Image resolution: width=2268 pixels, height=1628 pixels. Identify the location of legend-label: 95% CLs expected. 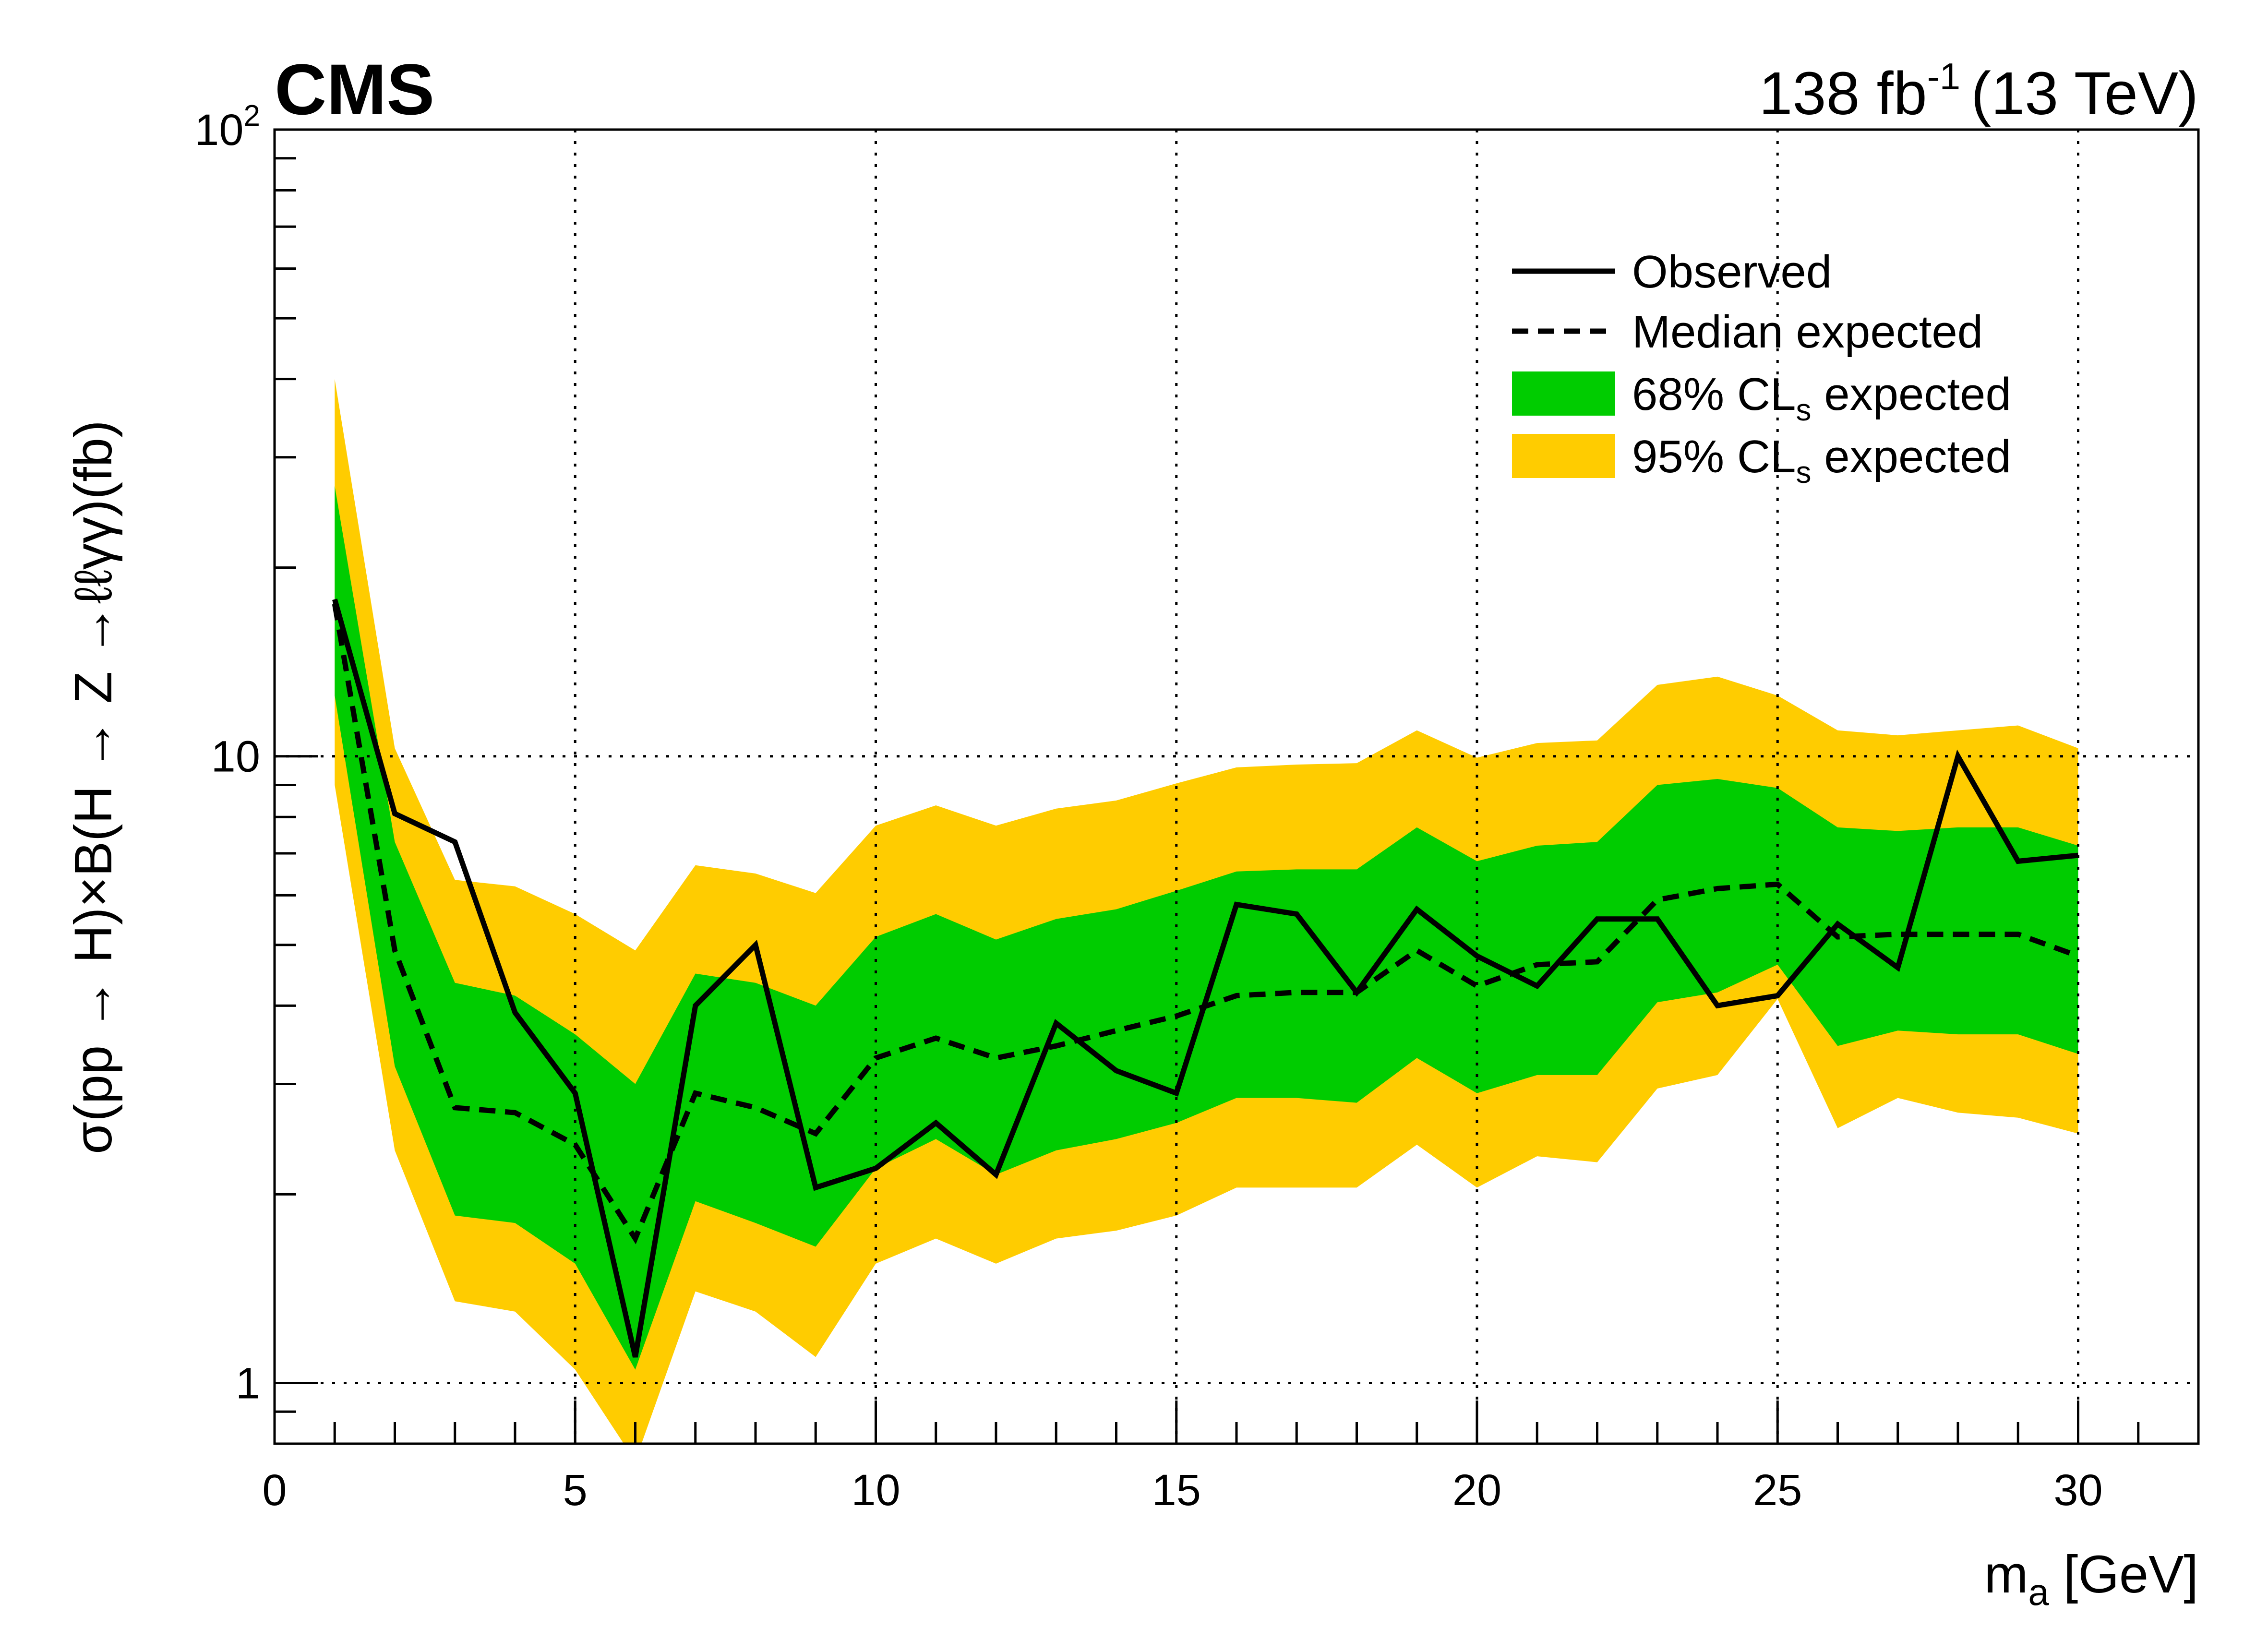
(1821, 460).